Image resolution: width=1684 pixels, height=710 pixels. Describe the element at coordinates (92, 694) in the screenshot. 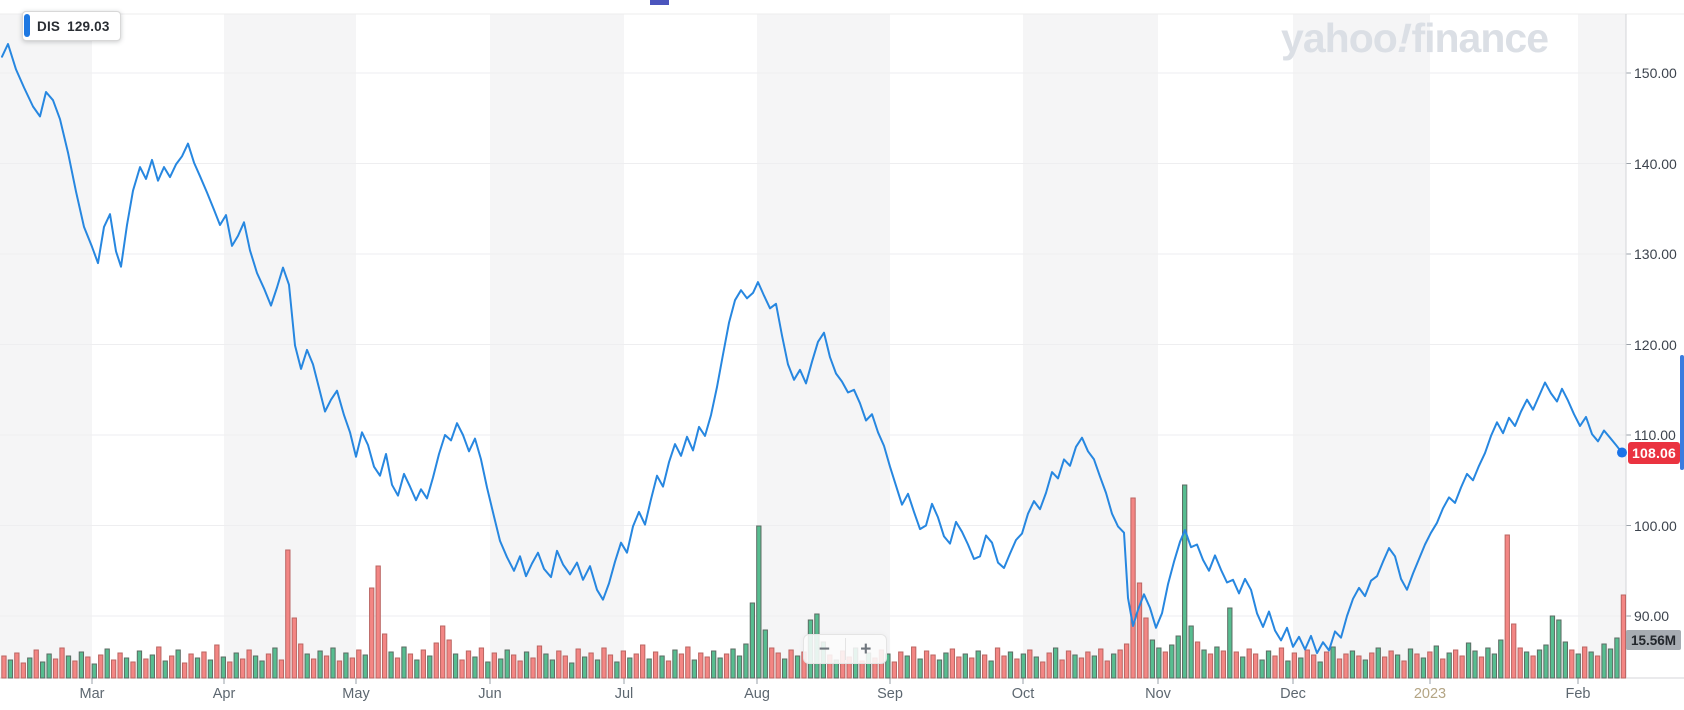

I see `x-axis-label: Mar` at that location.